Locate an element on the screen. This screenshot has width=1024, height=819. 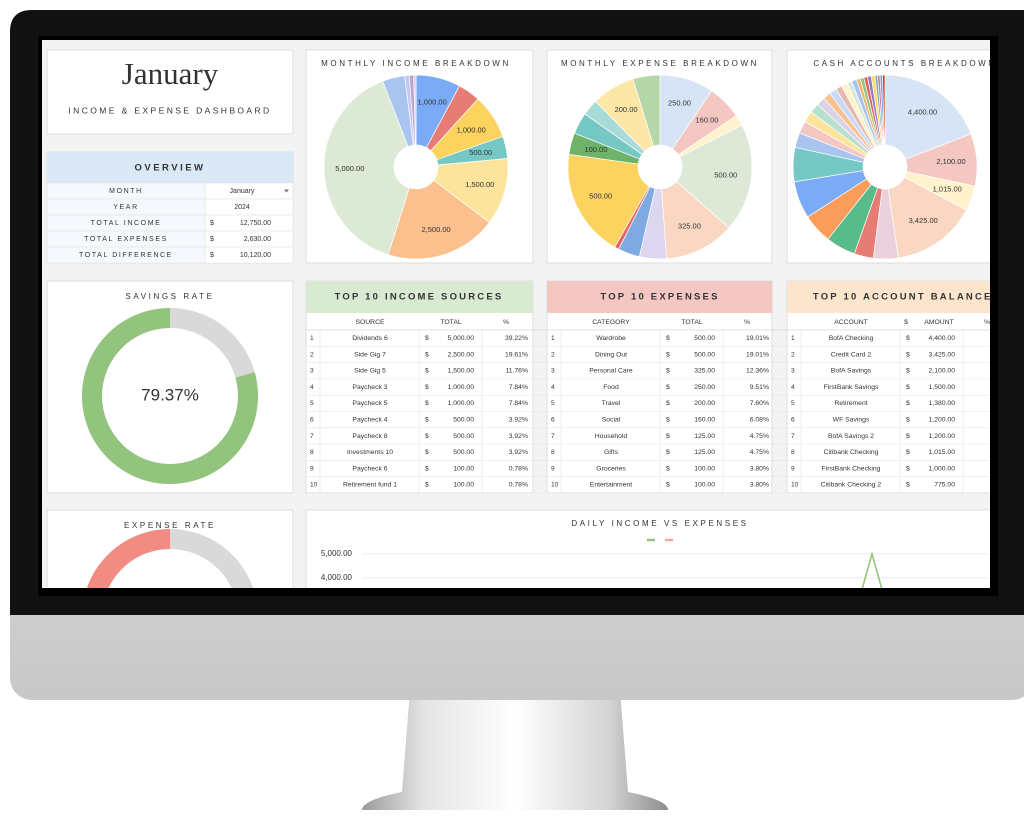
percent: 0.78% is located at coordinates (518, 485).